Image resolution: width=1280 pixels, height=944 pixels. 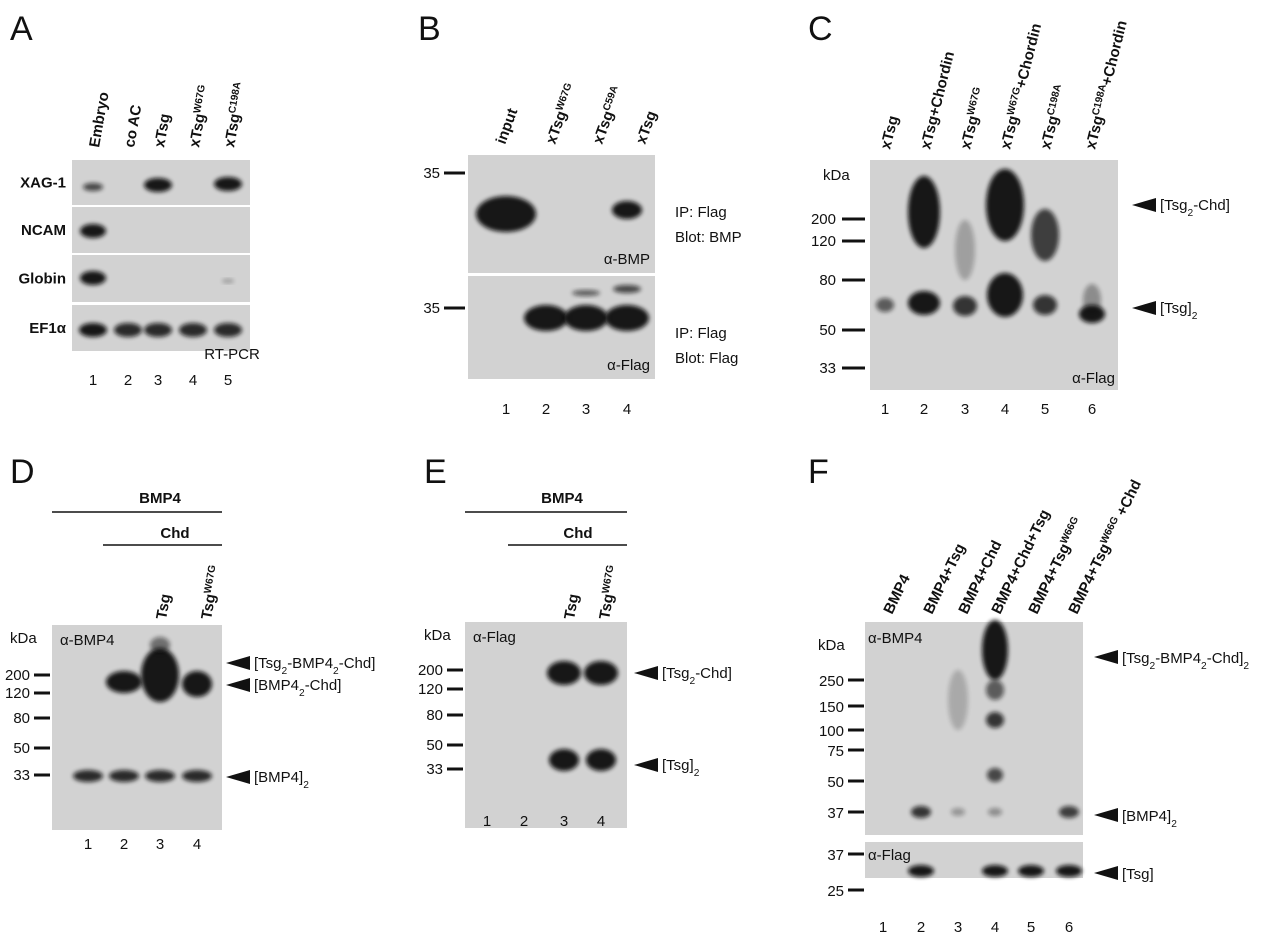 I want to click on band-label: [Tsg], so click(x=1138, y=874).